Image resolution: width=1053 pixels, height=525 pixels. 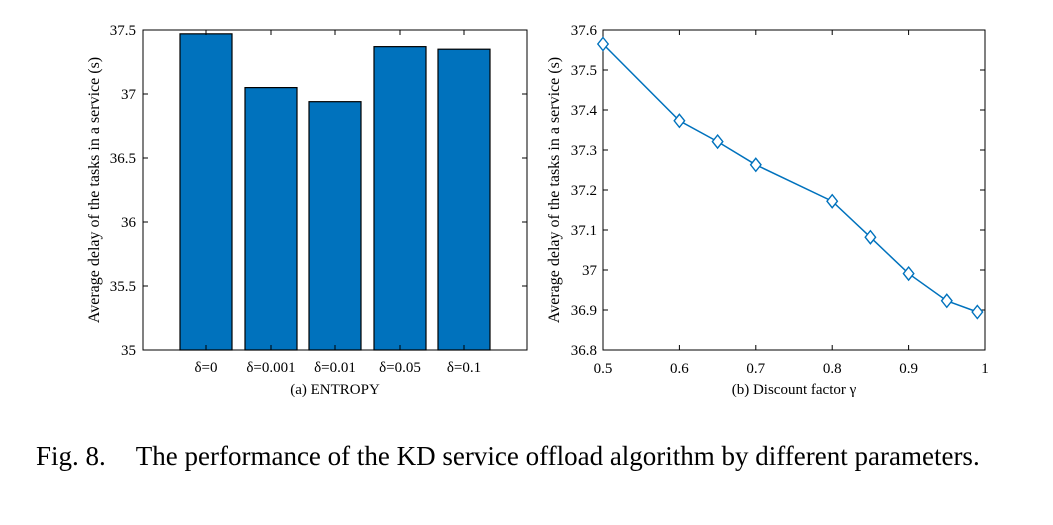 I want to click on x-tick-label: 0.6, so click(x=679, y=369).